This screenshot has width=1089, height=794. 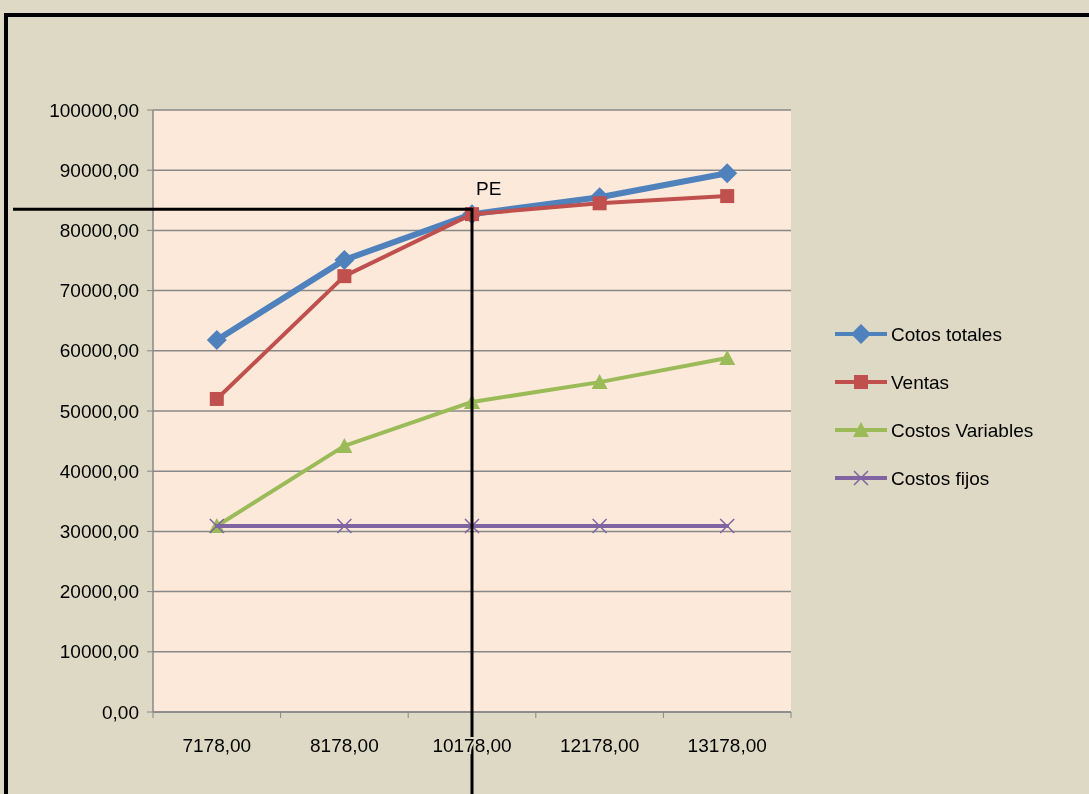 What do you see at coordinates (99, 170) in the screenshot?
I see `y-tick-label: 90000,00` at bounding box center [99, 170].